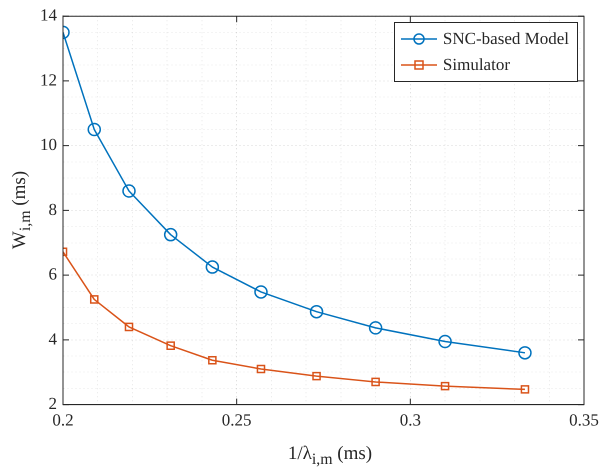 Image resolution: width=606 pixels, height=475 pixels. What do you see at coordinates (330, 456) in the screenshot?
I see `x-axis-title: 1/λ$_{i,m}$ (ms)` at bounding box center [330, 456].